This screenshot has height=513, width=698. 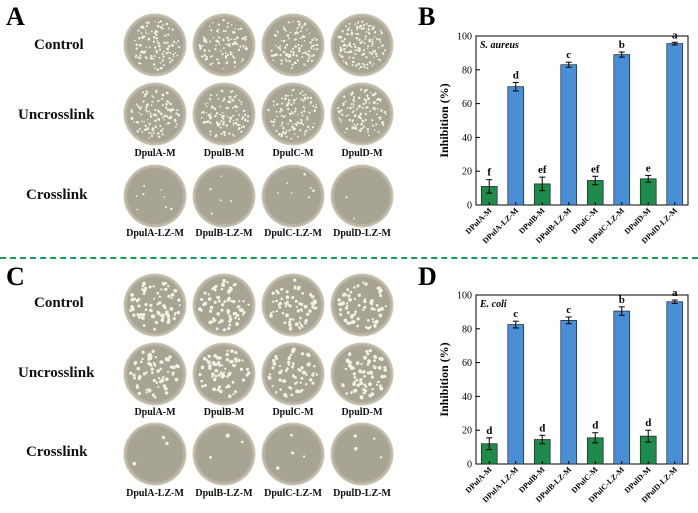 What do you see at coordinates (59, 45) in the screenshot?
I see `row-label-control: Control` at bounding box center [59, 45].